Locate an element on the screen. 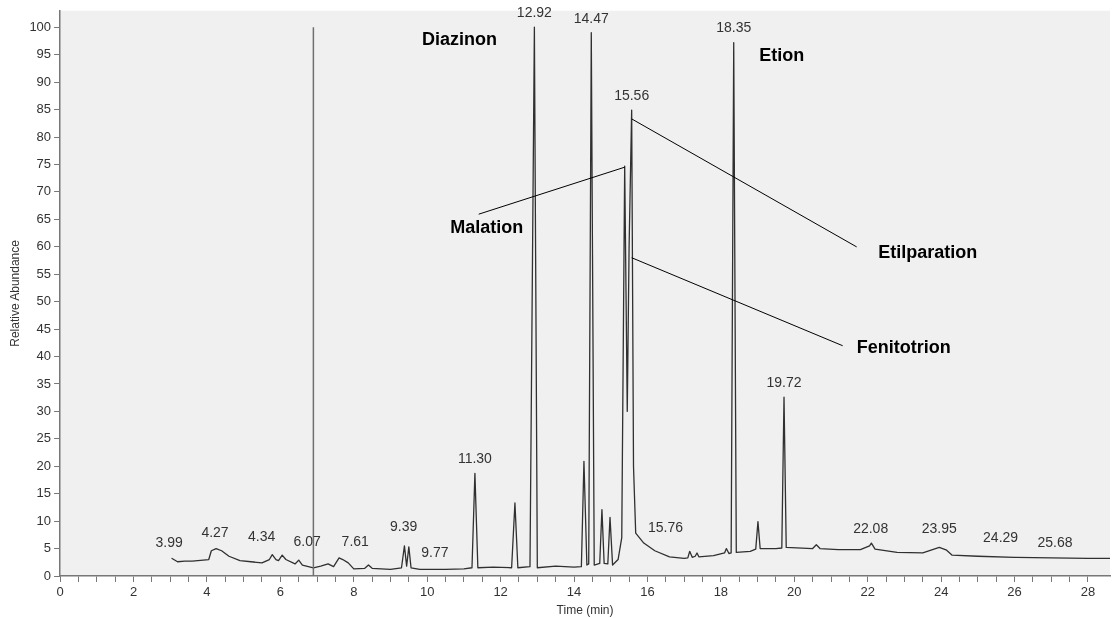 The width and height of the screenshot is (1112, 618). y-tick-label: 15 is located at coordinates (44, 493).